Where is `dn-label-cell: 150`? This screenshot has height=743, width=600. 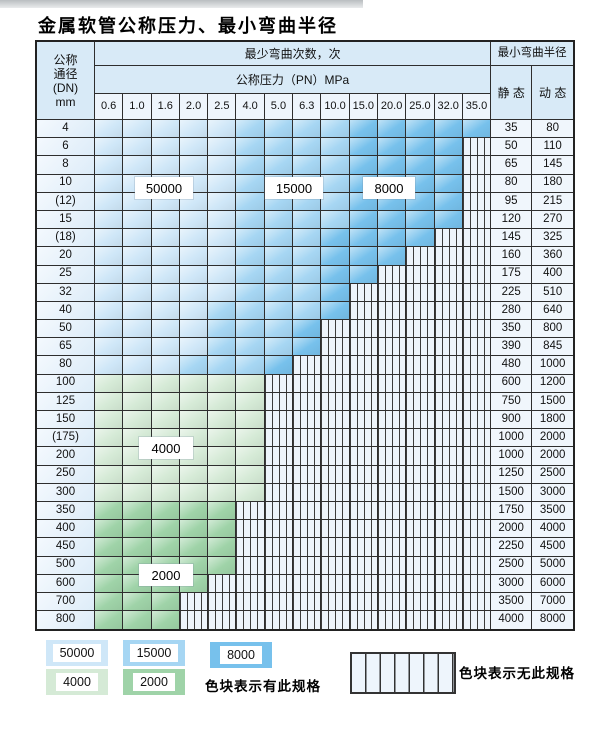 dn-label-cell: 150 is located at coordinates (66, 420).